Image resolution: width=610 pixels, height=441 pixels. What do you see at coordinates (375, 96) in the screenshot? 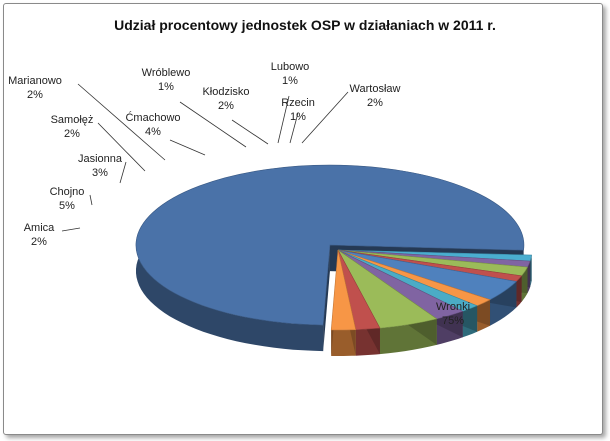
I see `slice-label-wartosław: Wartosław 2%` at bounding box center [375, 96].